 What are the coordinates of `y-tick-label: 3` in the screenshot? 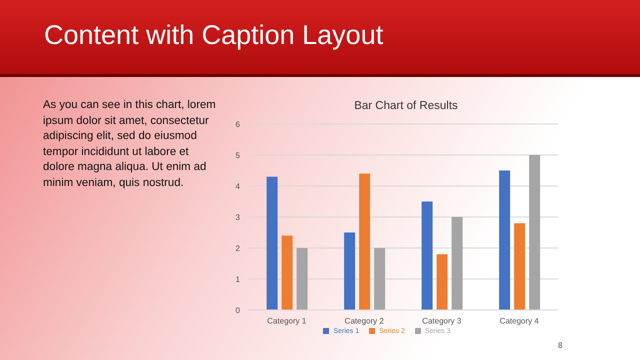 It's located at (238, 217).